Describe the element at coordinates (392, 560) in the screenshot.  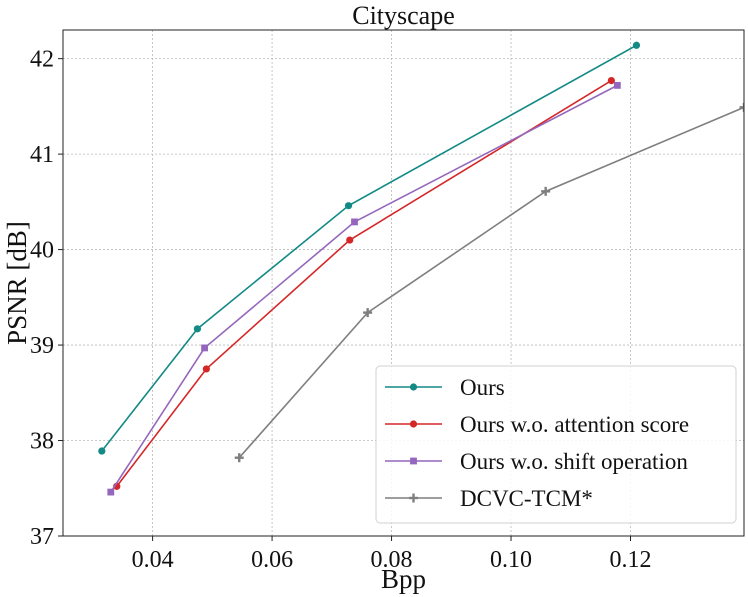
I see `x-tick-label: 0.08` at that location.